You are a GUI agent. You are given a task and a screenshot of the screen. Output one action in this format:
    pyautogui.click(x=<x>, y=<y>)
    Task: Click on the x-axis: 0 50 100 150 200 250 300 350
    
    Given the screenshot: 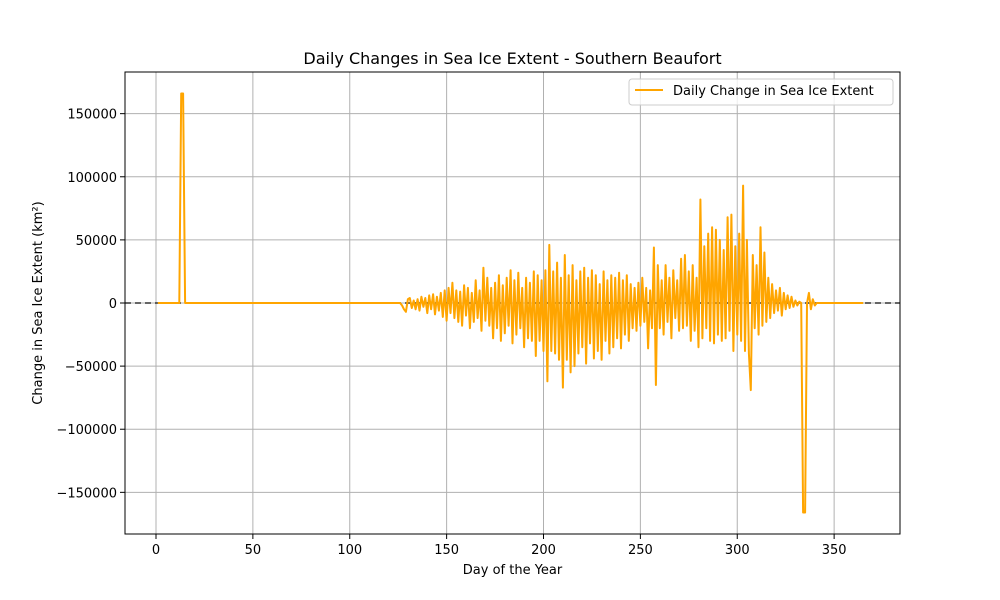 What is the action you would take?
    pyautogui.click(x=499, y=546)
    